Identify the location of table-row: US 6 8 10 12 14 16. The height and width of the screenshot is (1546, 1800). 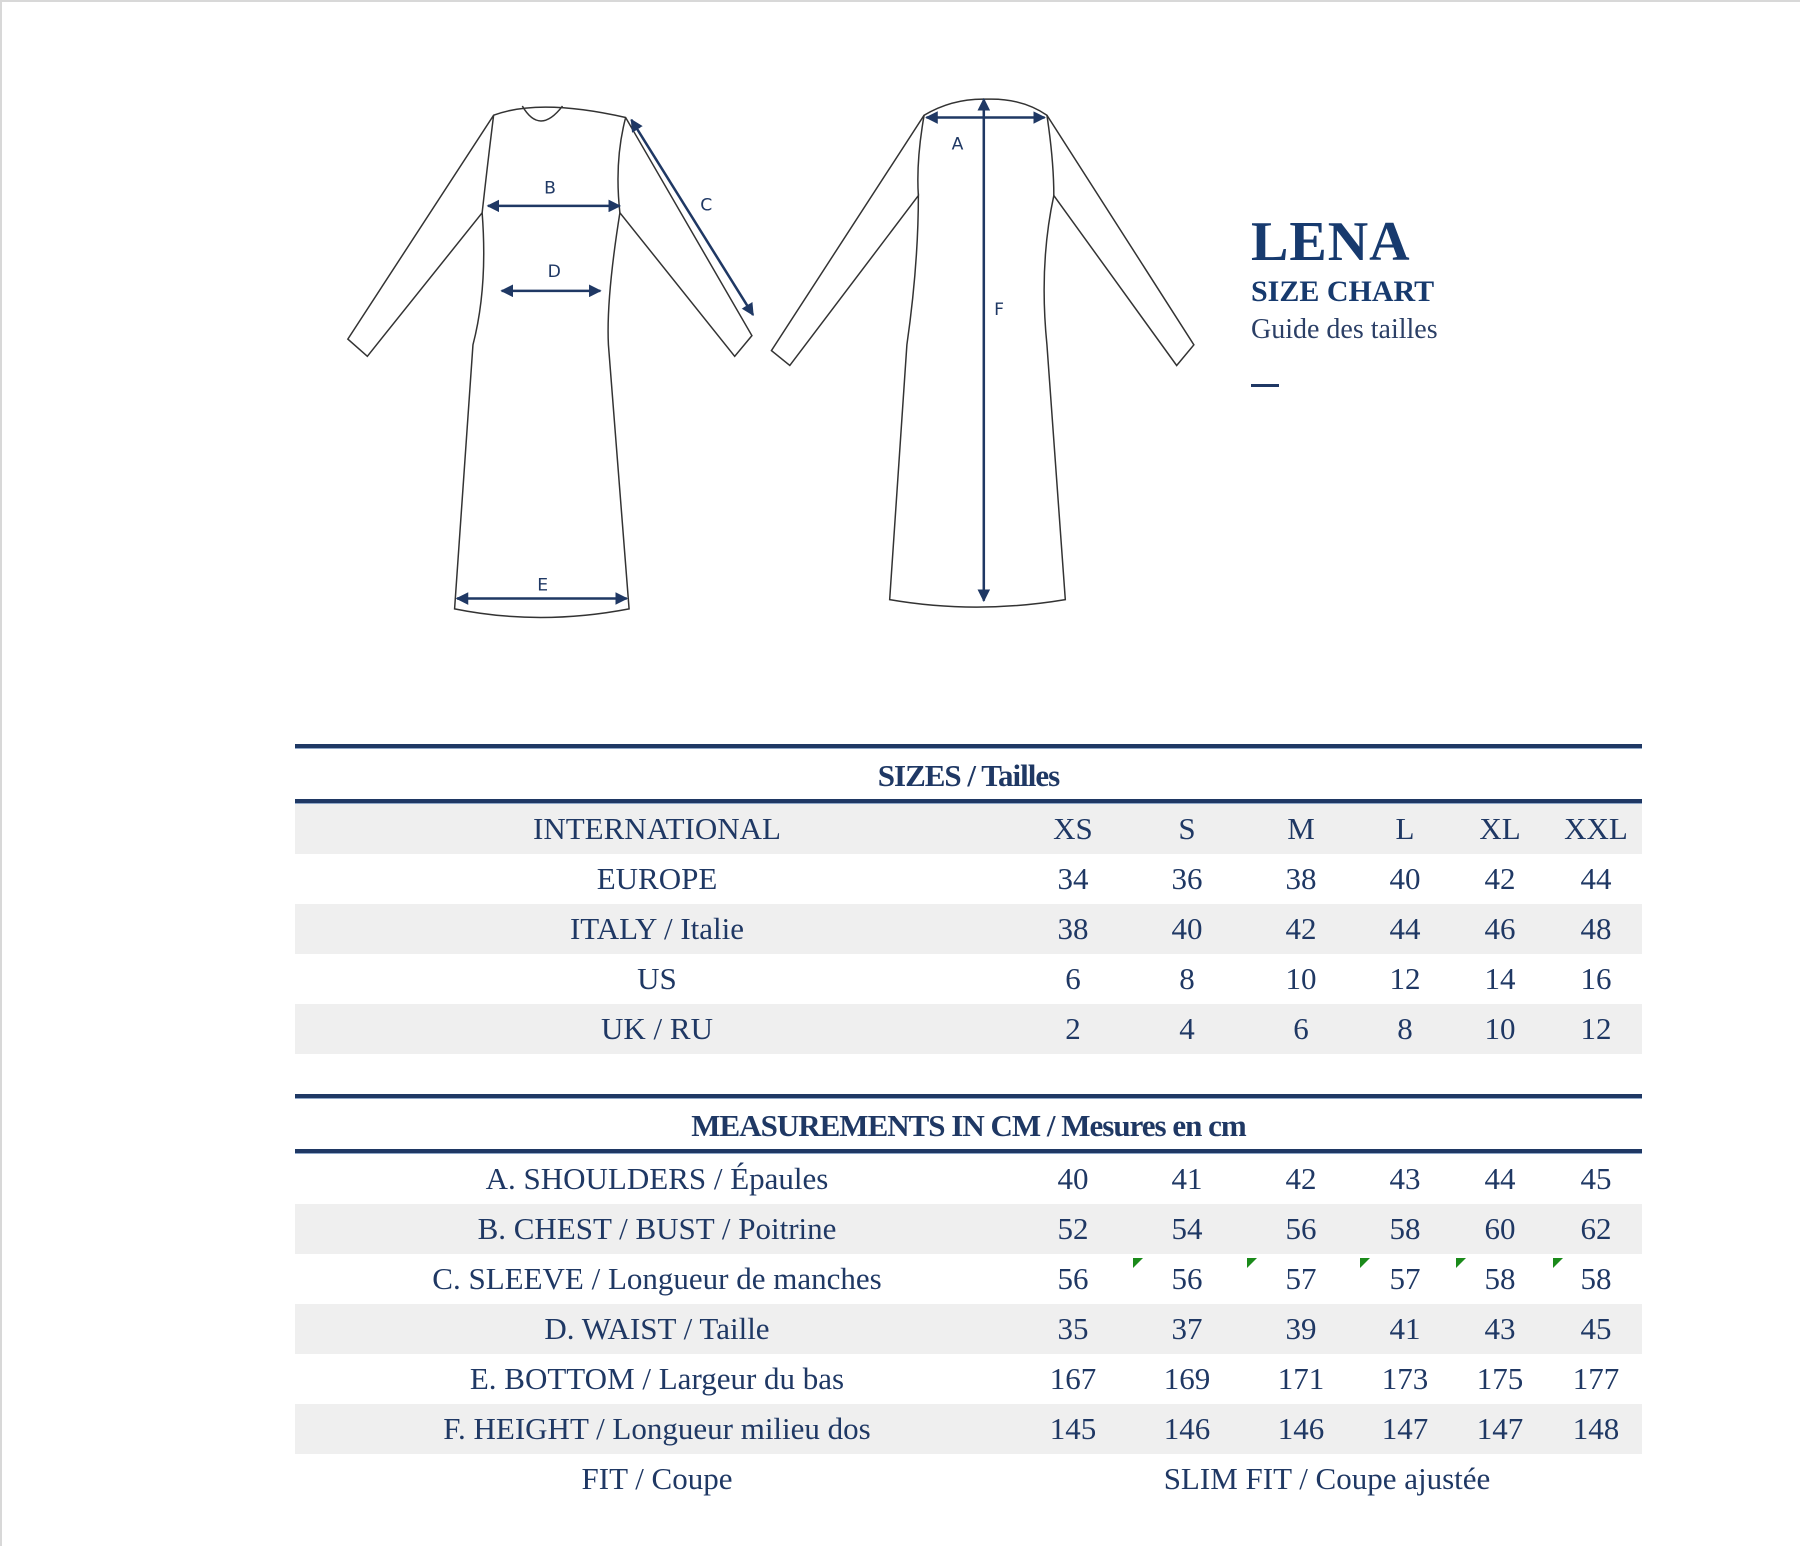
(968, 979).